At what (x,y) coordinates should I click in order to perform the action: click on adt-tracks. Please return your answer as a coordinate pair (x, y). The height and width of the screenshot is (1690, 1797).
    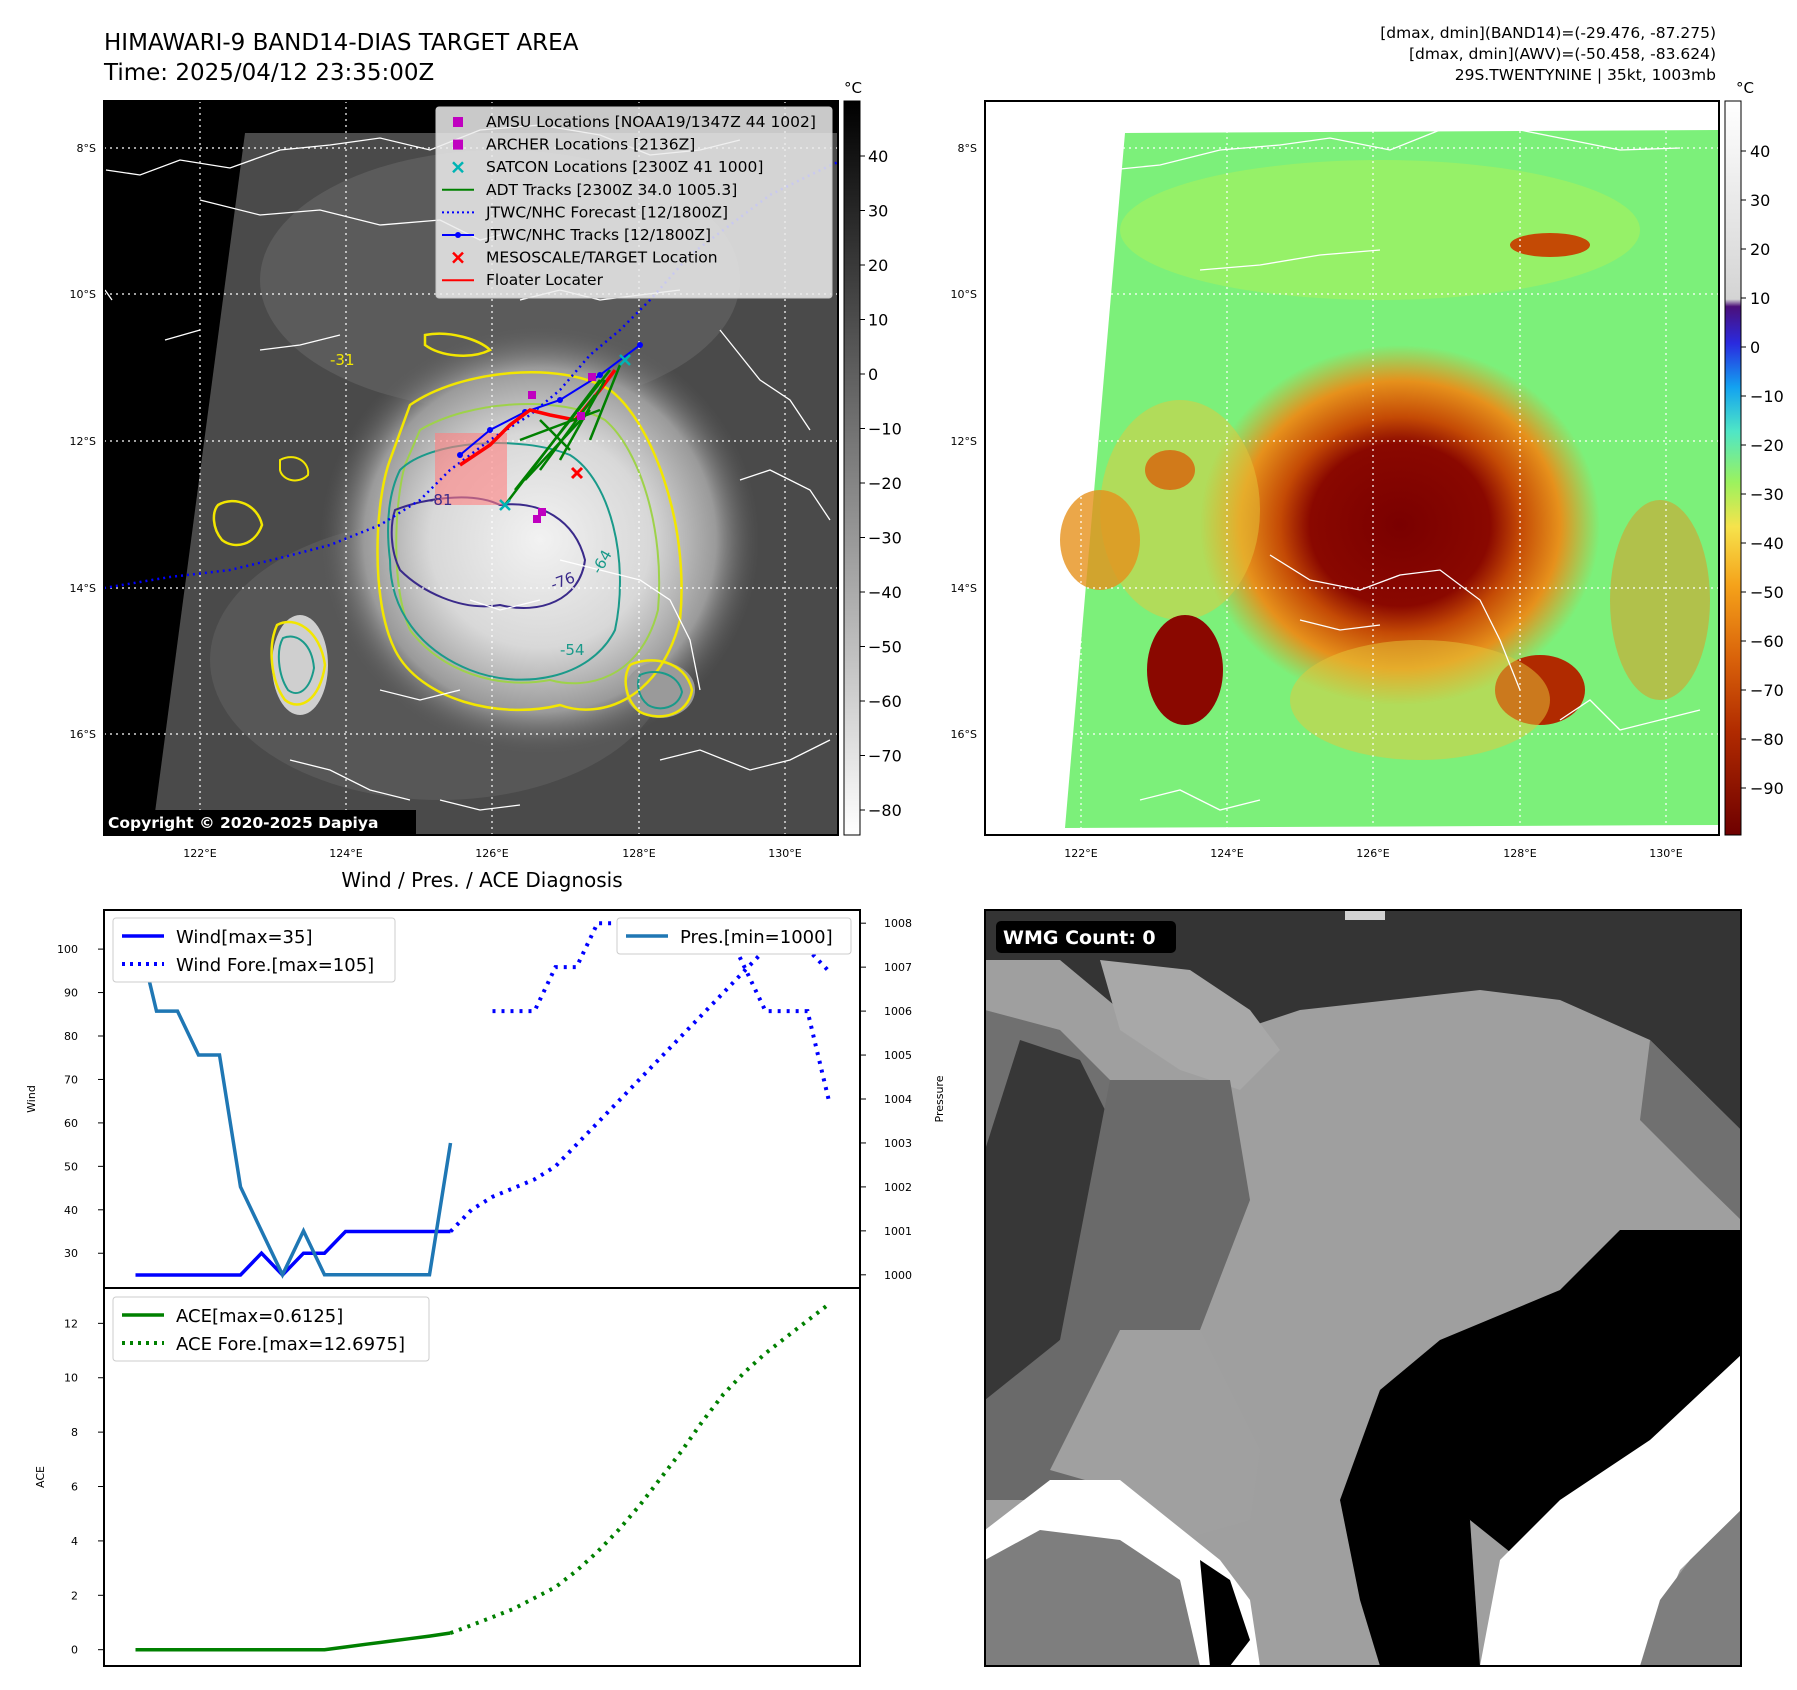
    Looking at the image, I should click on (563, 435).